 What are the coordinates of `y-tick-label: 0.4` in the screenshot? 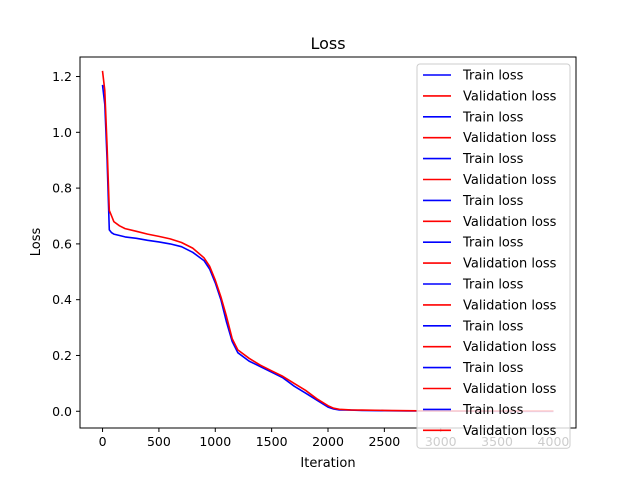 It's located at (62, 299).